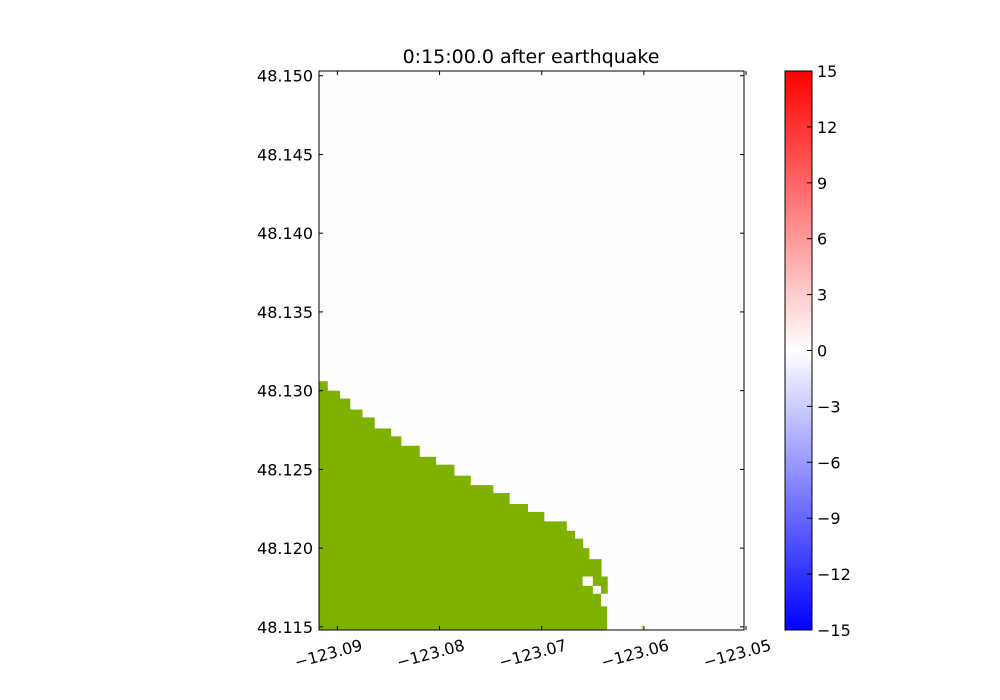  I want to click on colorbar: 15 12 9 6 3 0 −3 −6 −9 −12 −15, so click(817, 351).